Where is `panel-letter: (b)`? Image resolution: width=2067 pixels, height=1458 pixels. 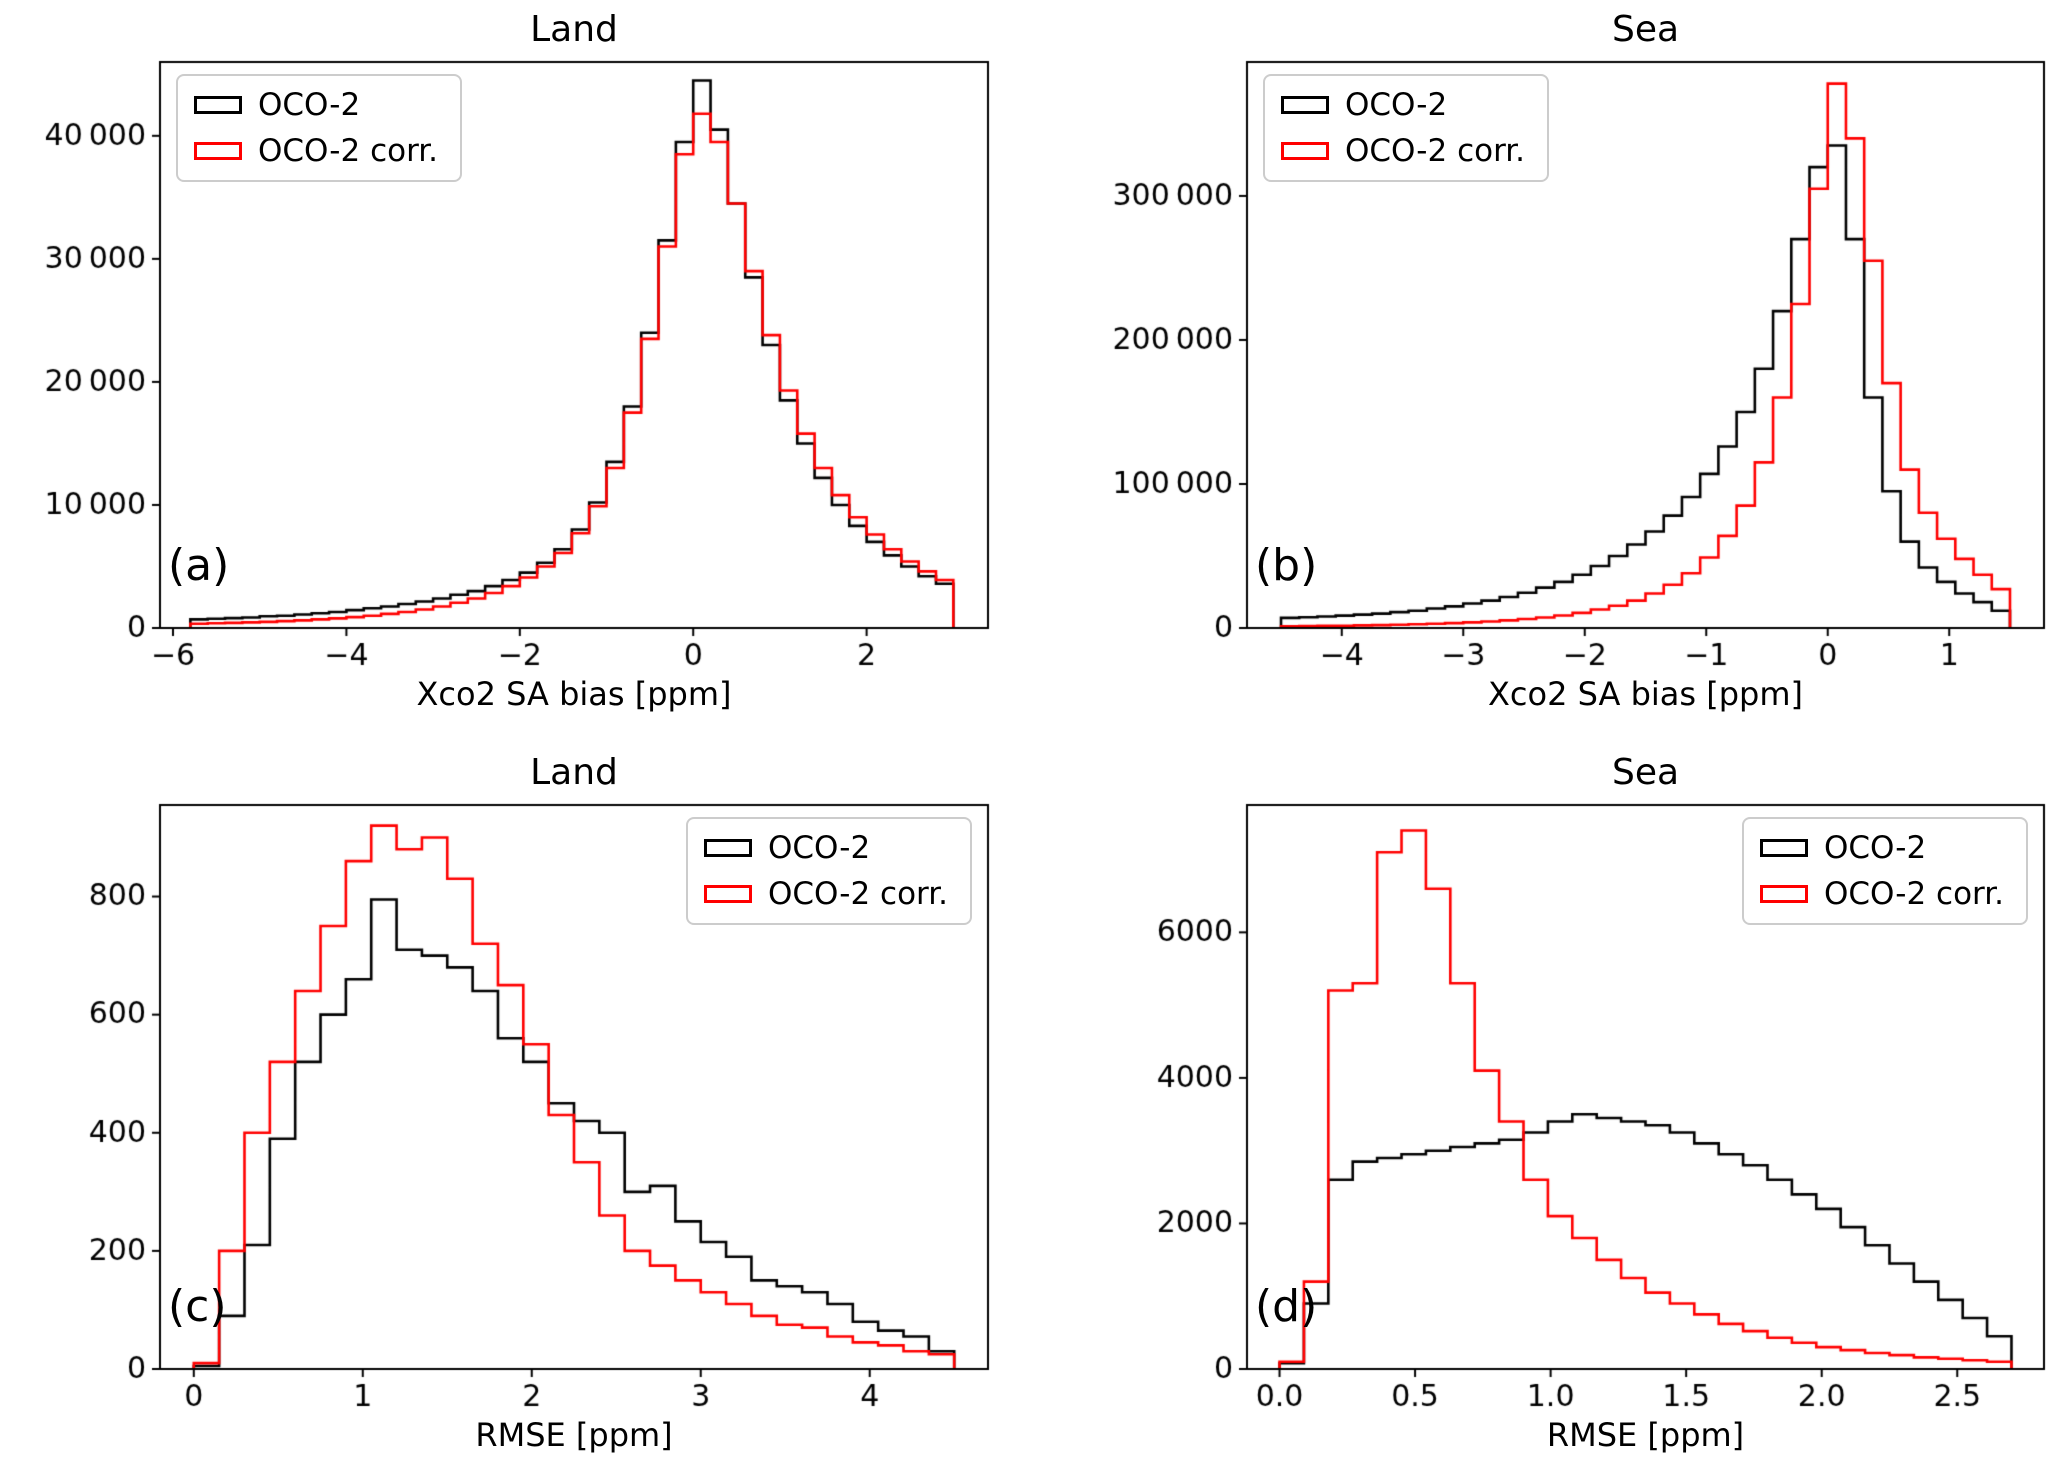
panel-letter: (b) is located at coordinates (1286, 565).